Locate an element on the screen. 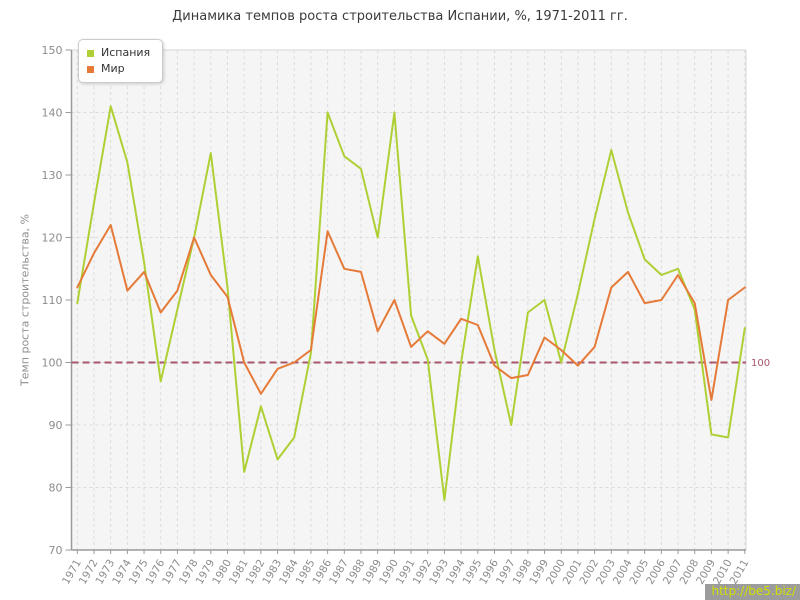  reference-line-label: 100 is located at coordinates (760, 363).